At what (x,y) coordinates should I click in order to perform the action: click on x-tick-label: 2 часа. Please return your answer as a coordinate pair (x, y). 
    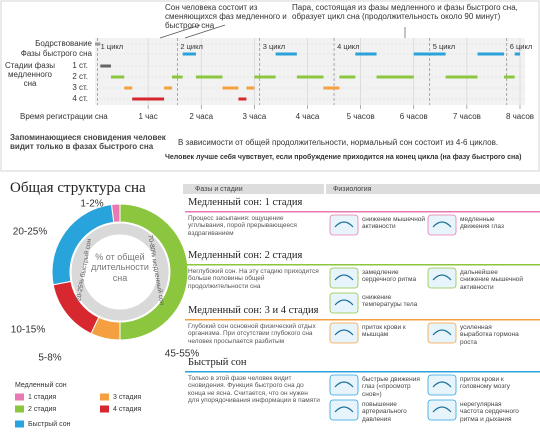
    Looking at the image, I should click on (201, 116).